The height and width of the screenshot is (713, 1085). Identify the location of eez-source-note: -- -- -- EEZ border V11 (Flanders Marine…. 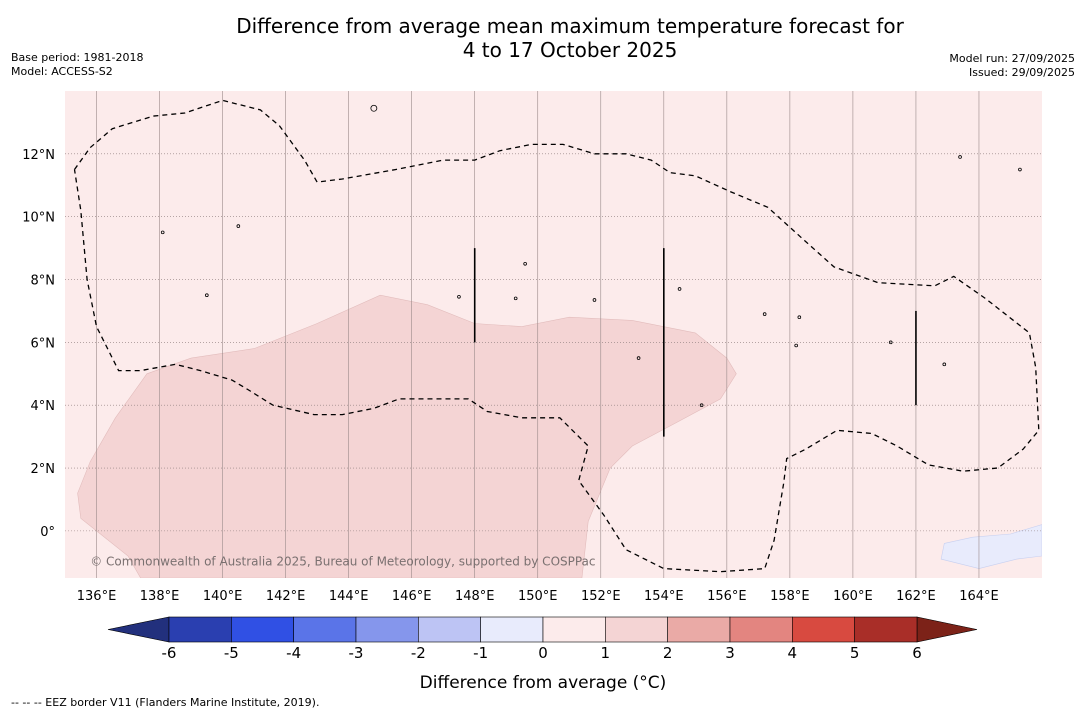
(165, 702).